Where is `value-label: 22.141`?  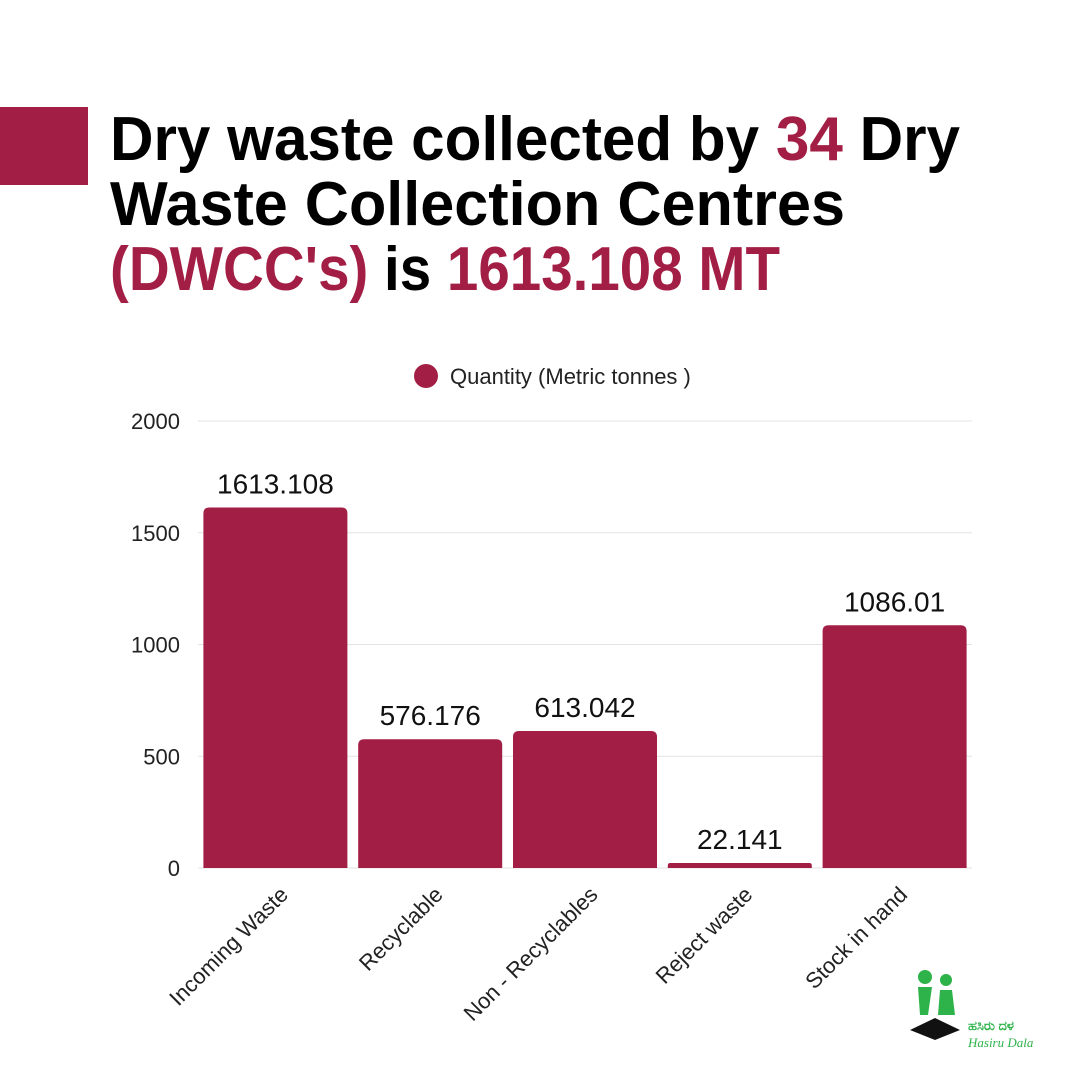
value-label: 22.141 is located at coordinates (740, 839).